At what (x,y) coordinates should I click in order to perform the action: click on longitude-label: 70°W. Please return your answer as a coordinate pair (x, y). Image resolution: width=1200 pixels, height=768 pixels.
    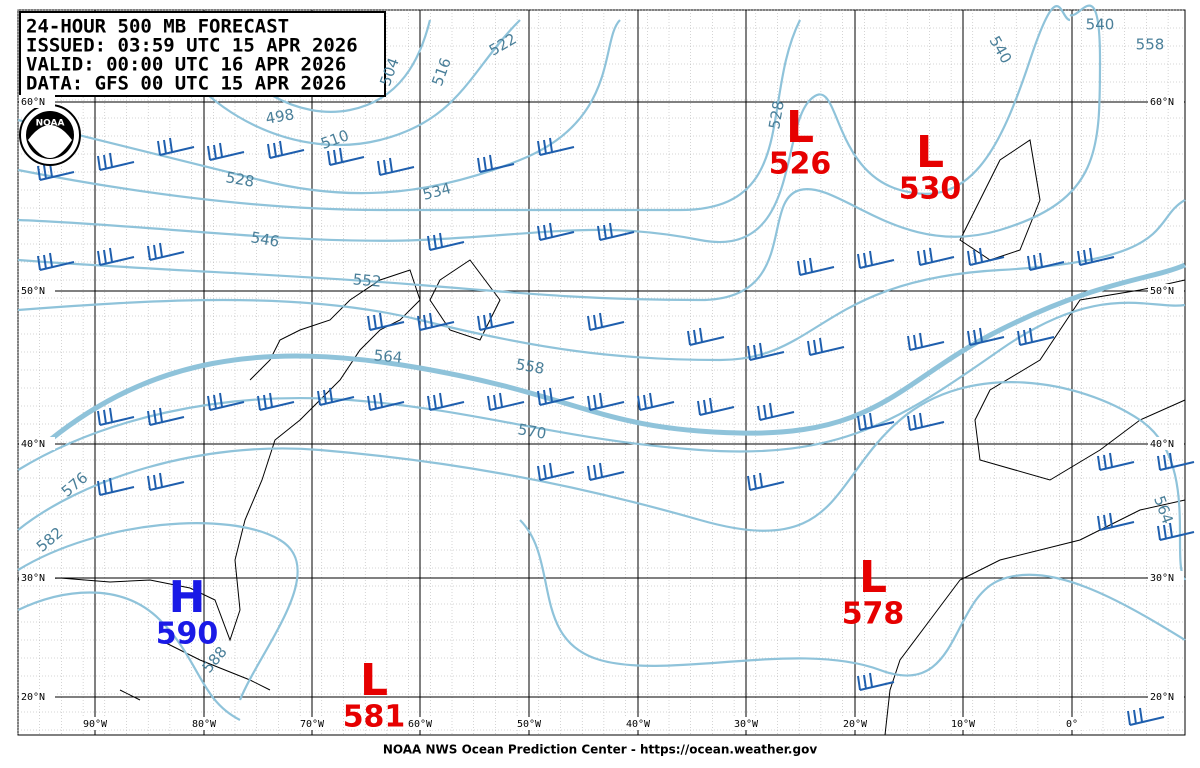
    Looking at the image, I should click on (312, 724).